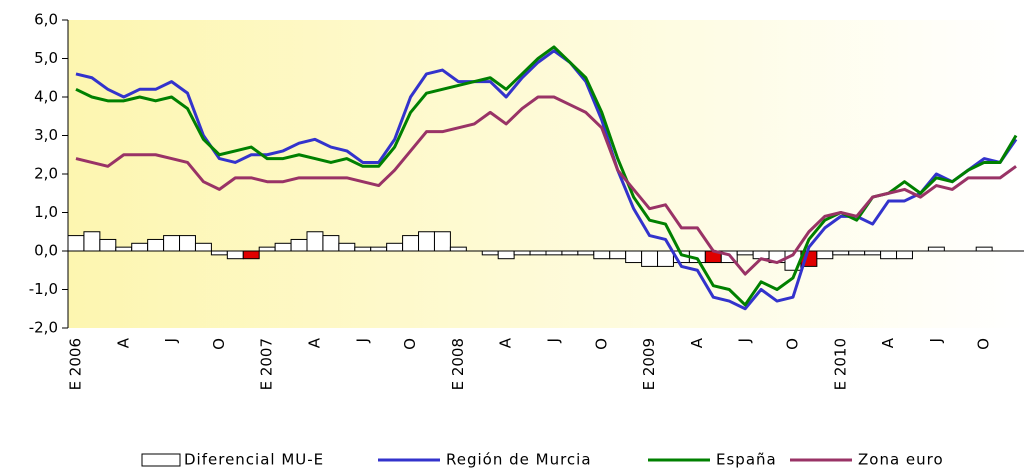 The width and height of the screenshot is (1024, 468). I want to click on x-tick-label: E 2008, so click(458, 364).